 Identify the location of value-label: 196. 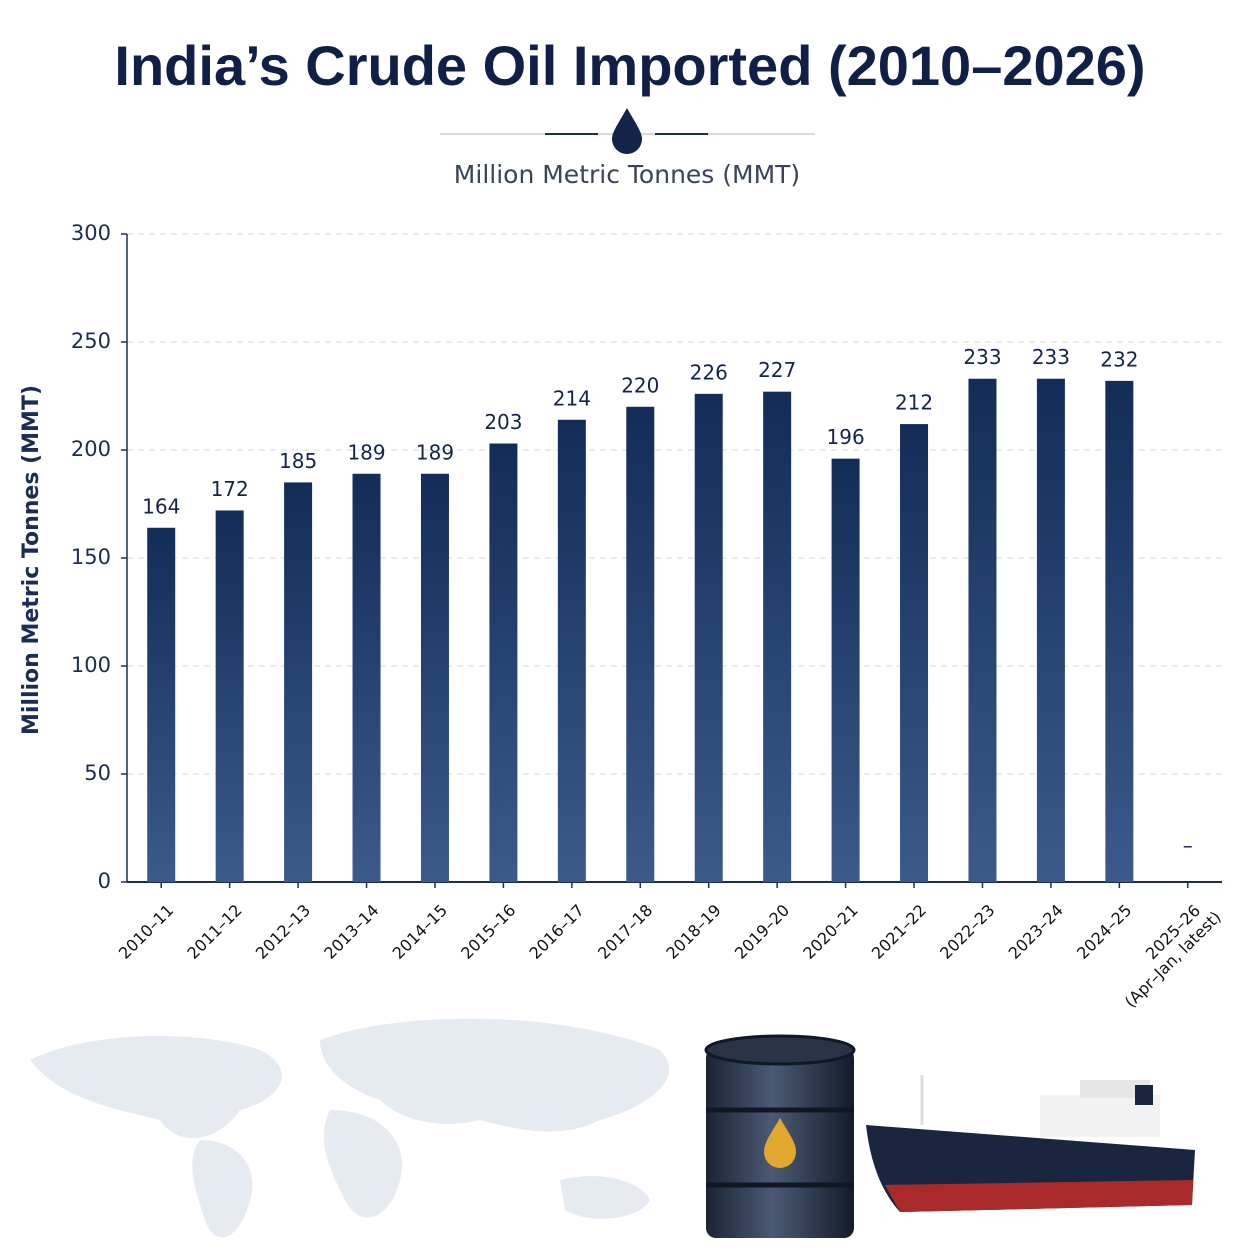
(846, 437).